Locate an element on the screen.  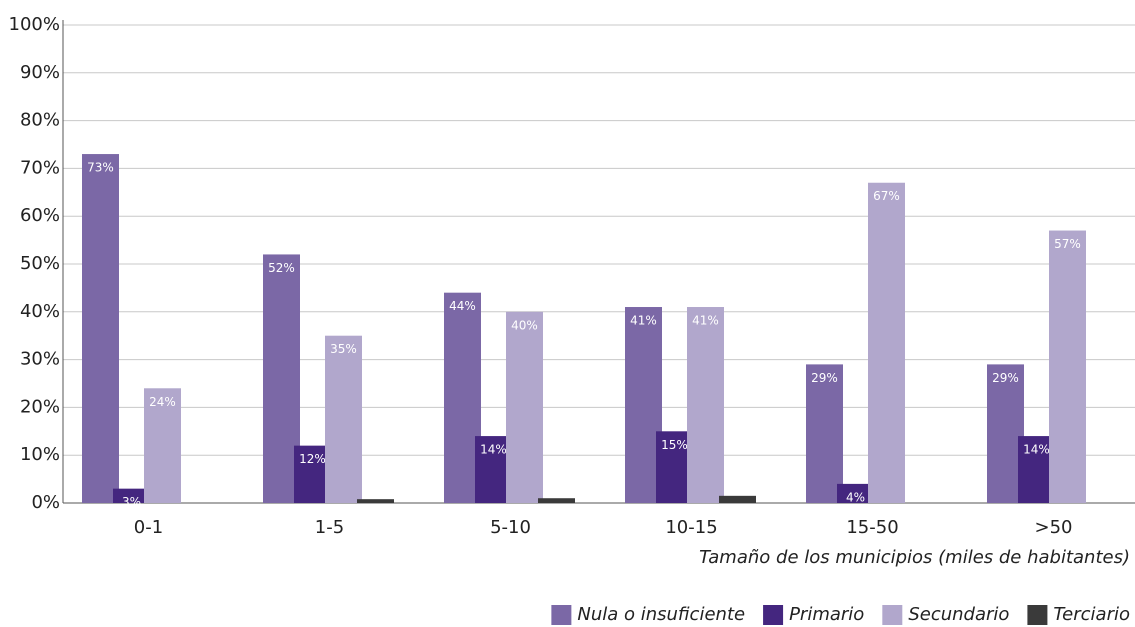
y-tick-label: 20% is located at coordinates (40, 406).